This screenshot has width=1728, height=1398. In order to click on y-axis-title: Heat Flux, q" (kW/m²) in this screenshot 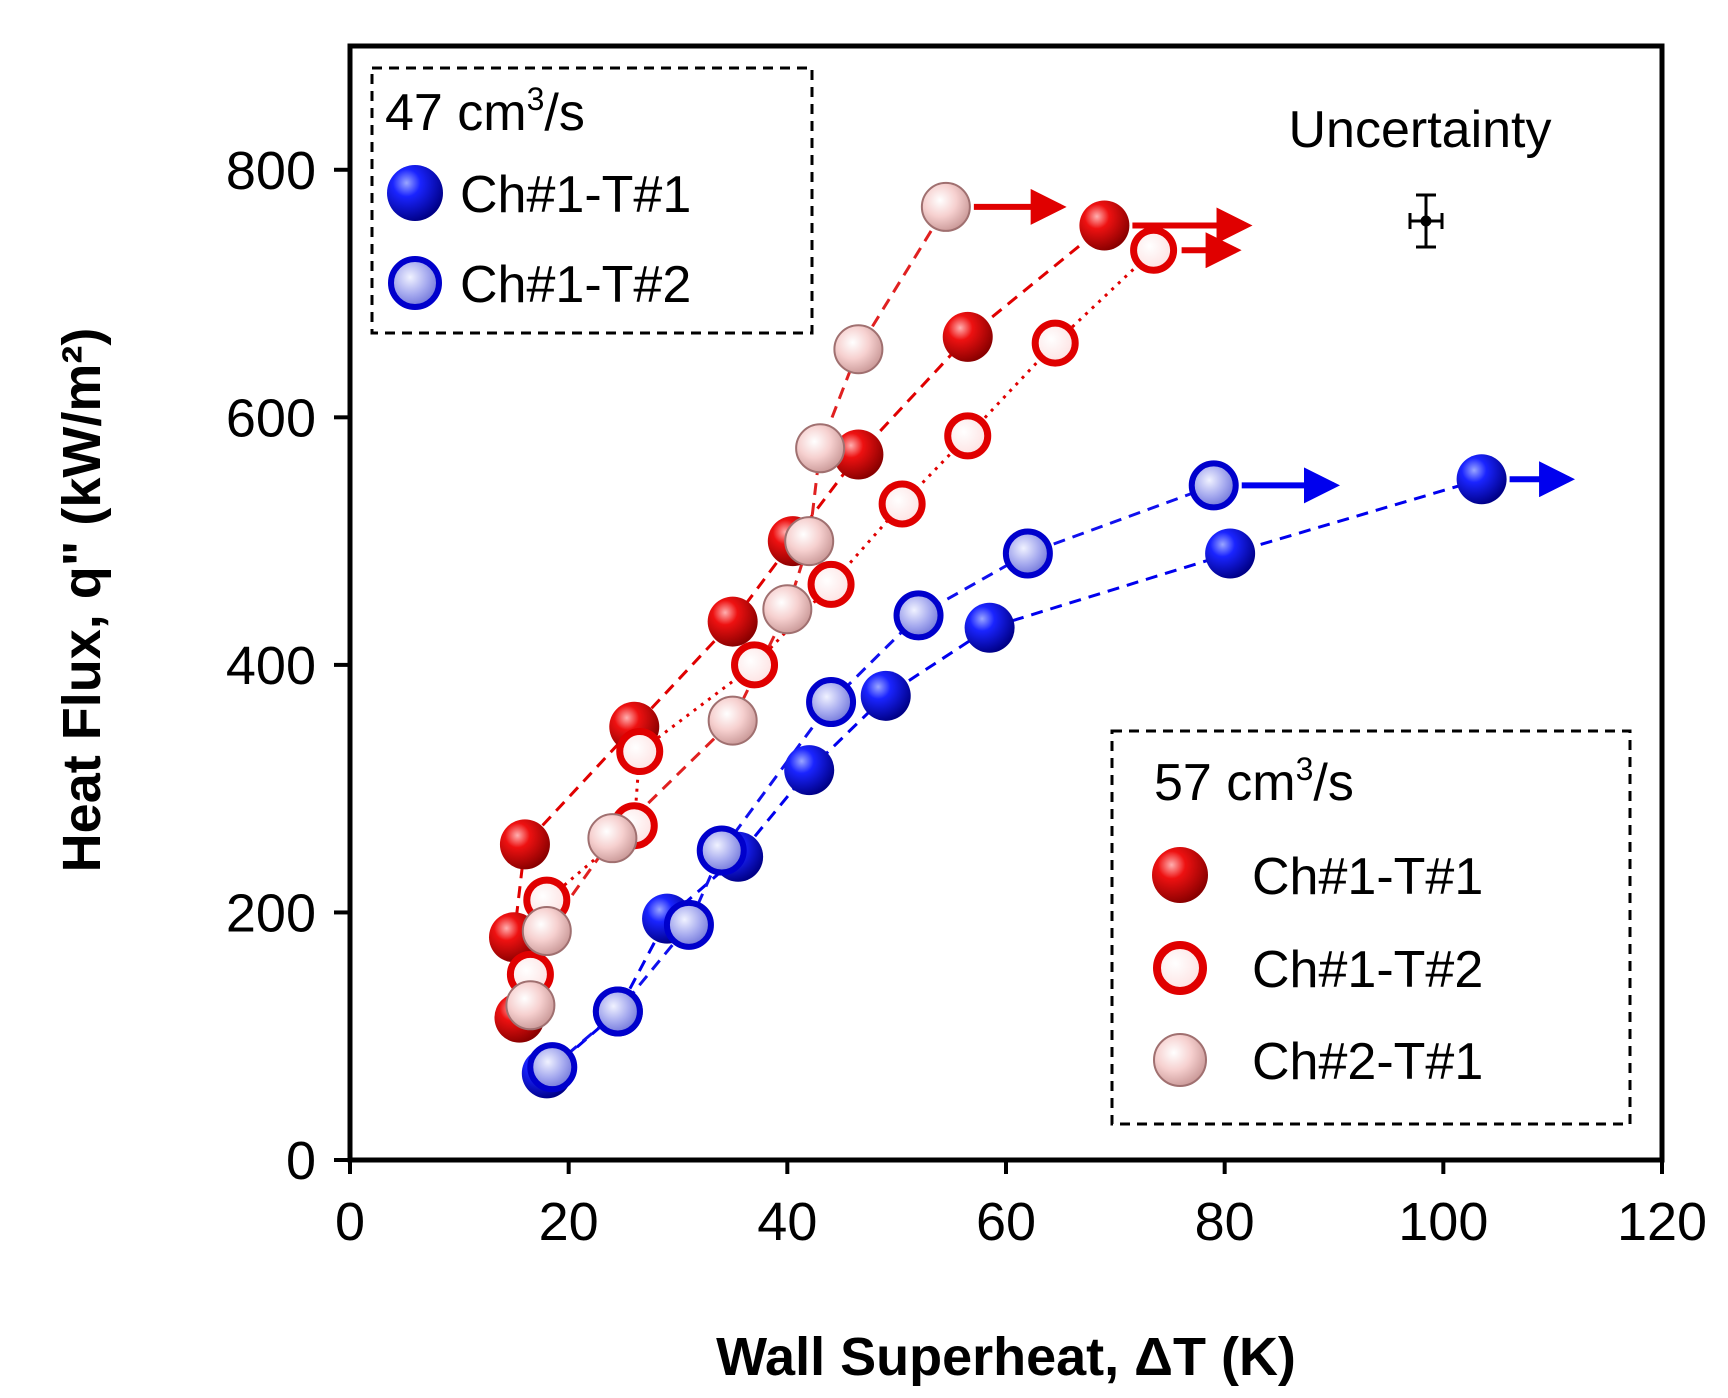, I will do `click(82, 600)`.